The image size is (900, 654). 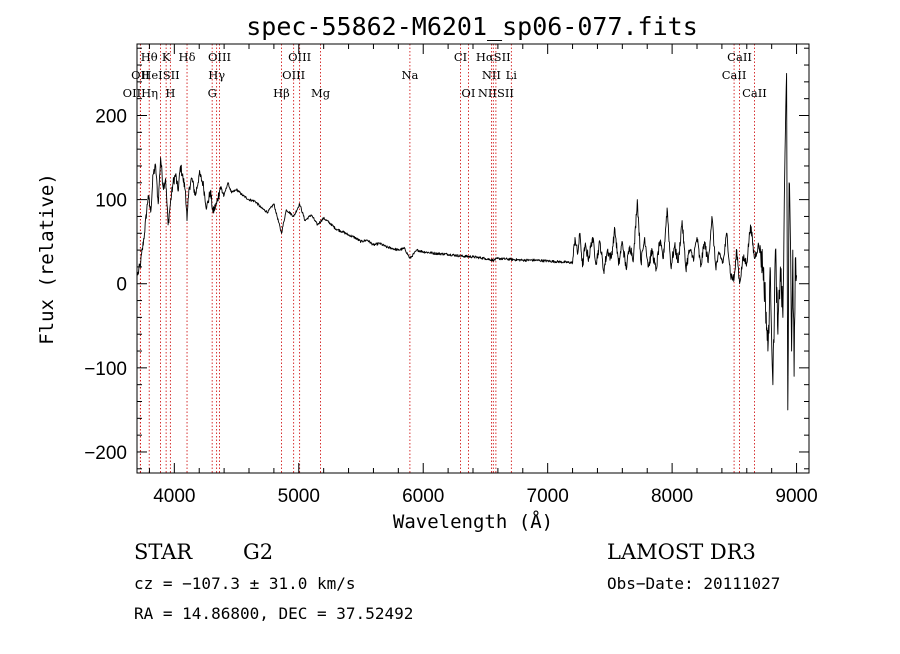 I want to click on spectral-line-label: Hγ, so click(x=216, y=75).